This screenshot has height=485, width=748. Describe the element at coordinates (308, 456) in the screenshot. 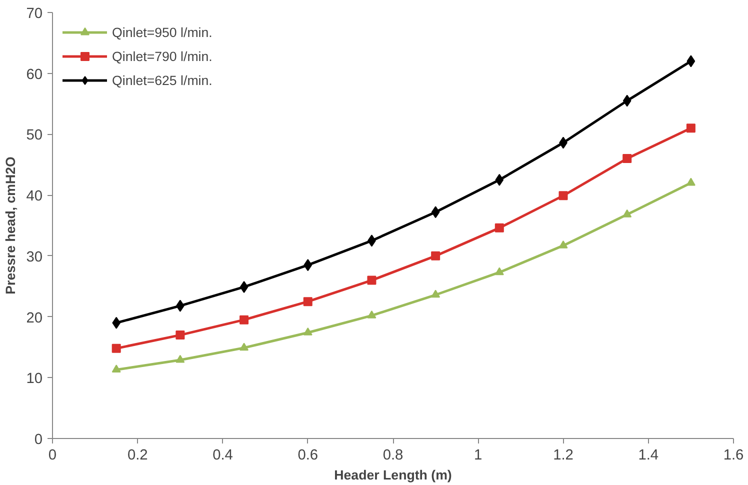

I see `x-tick-label: 0.6` at that location.